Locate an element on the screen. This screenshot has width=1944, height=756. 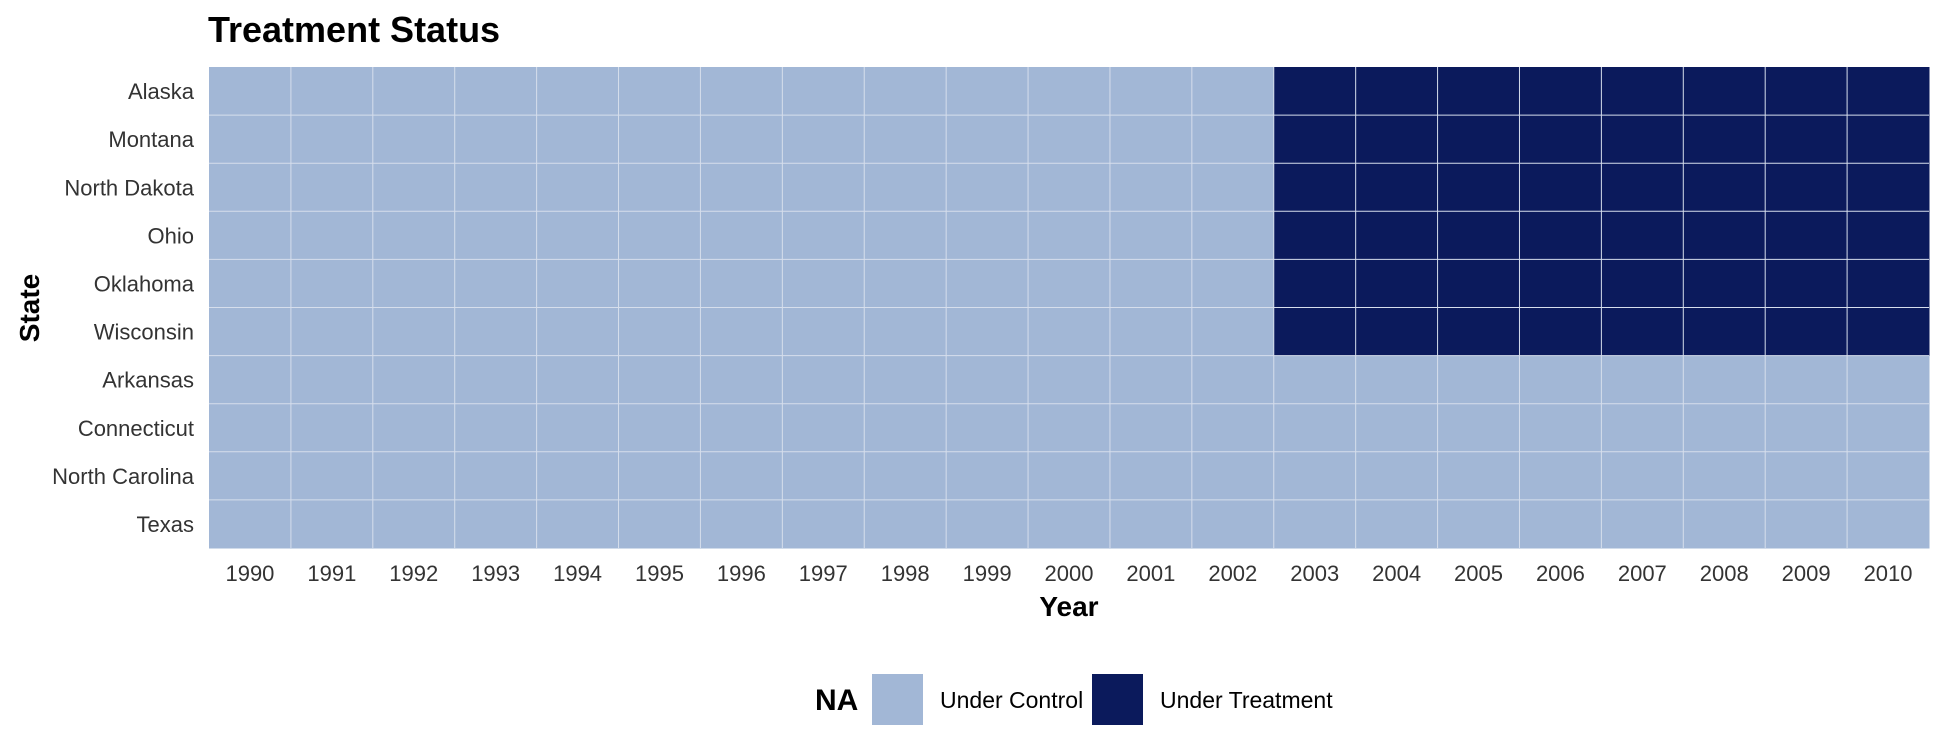
x-tick-label: 1995 is located at coordinates (659, 573).